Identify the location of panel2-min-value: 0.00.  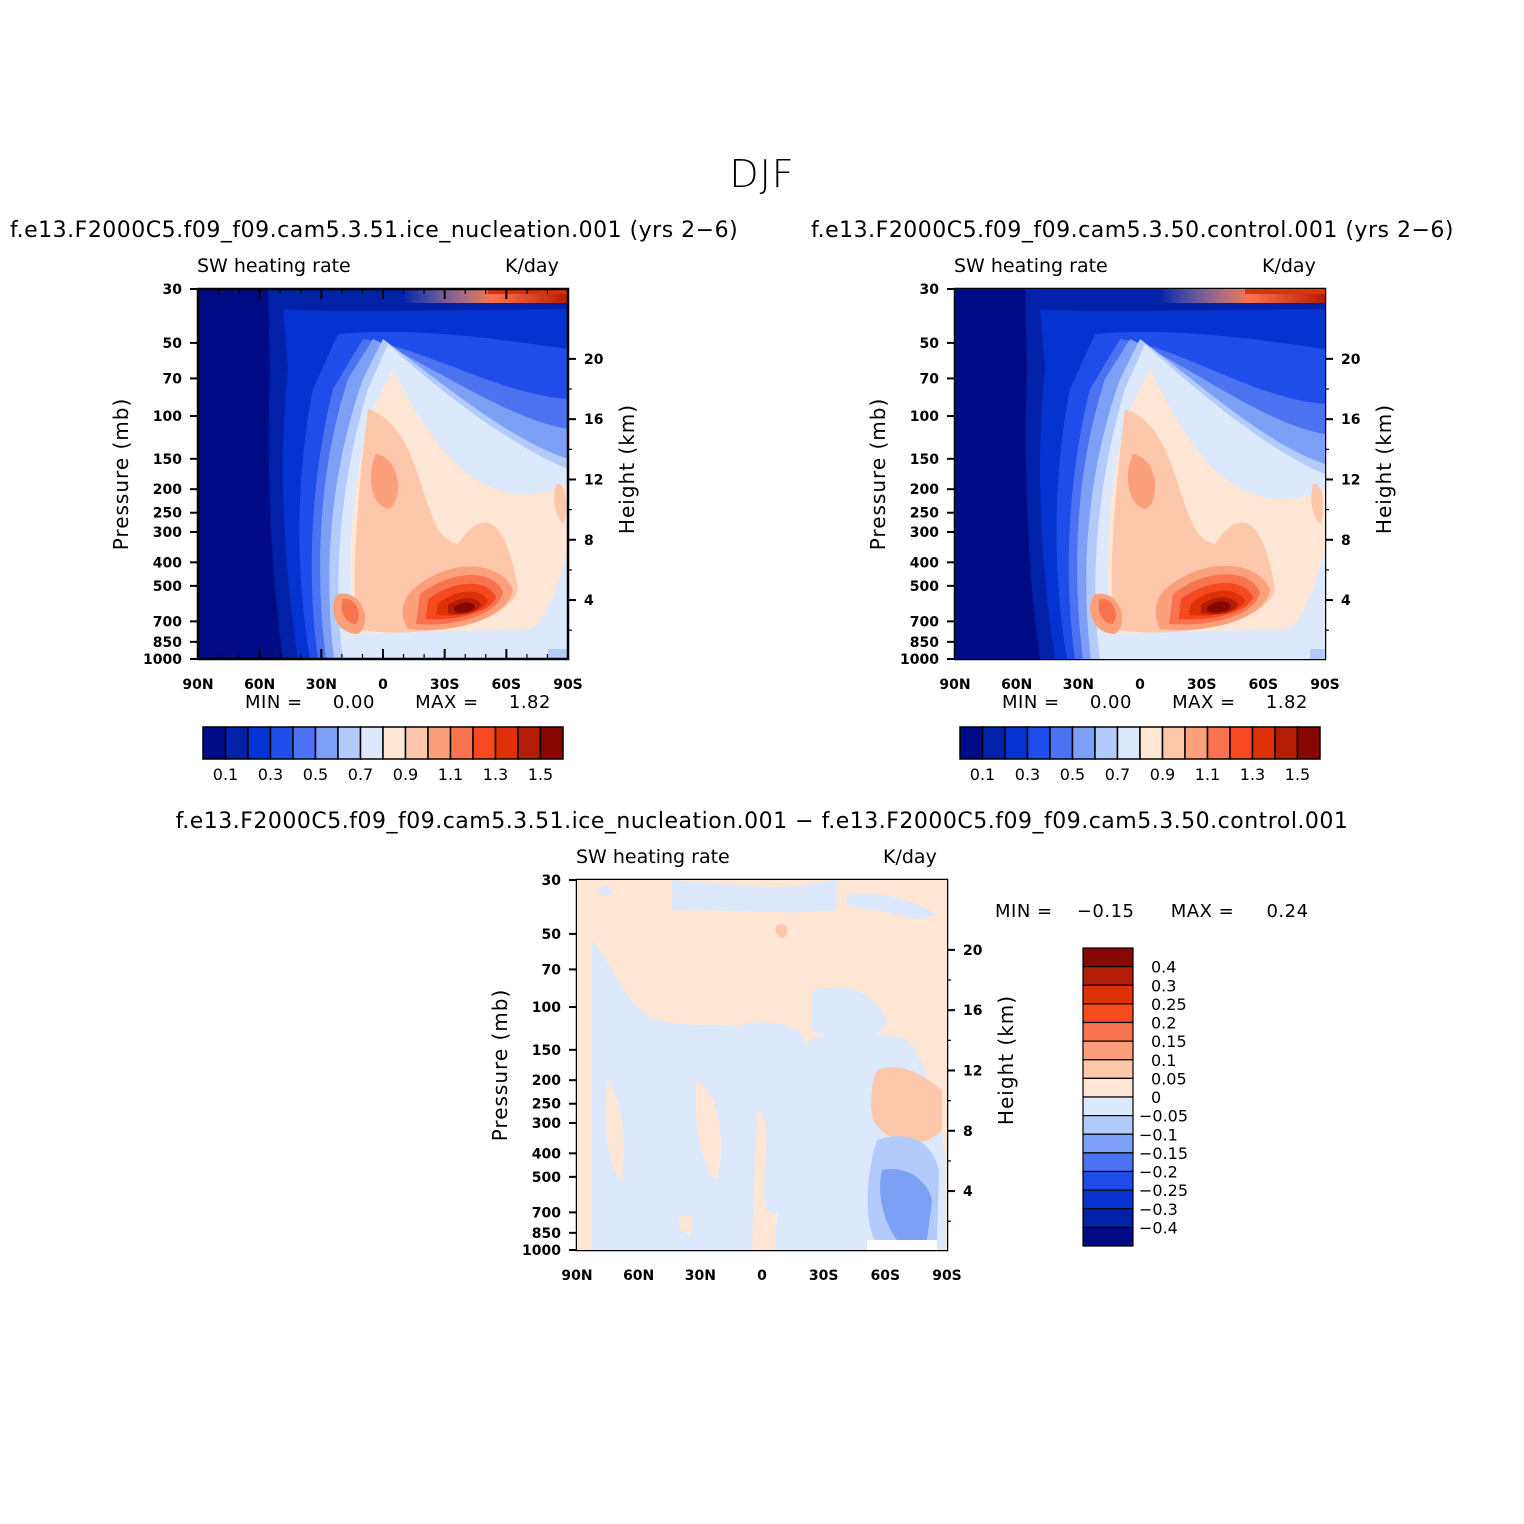
(1110, 702).